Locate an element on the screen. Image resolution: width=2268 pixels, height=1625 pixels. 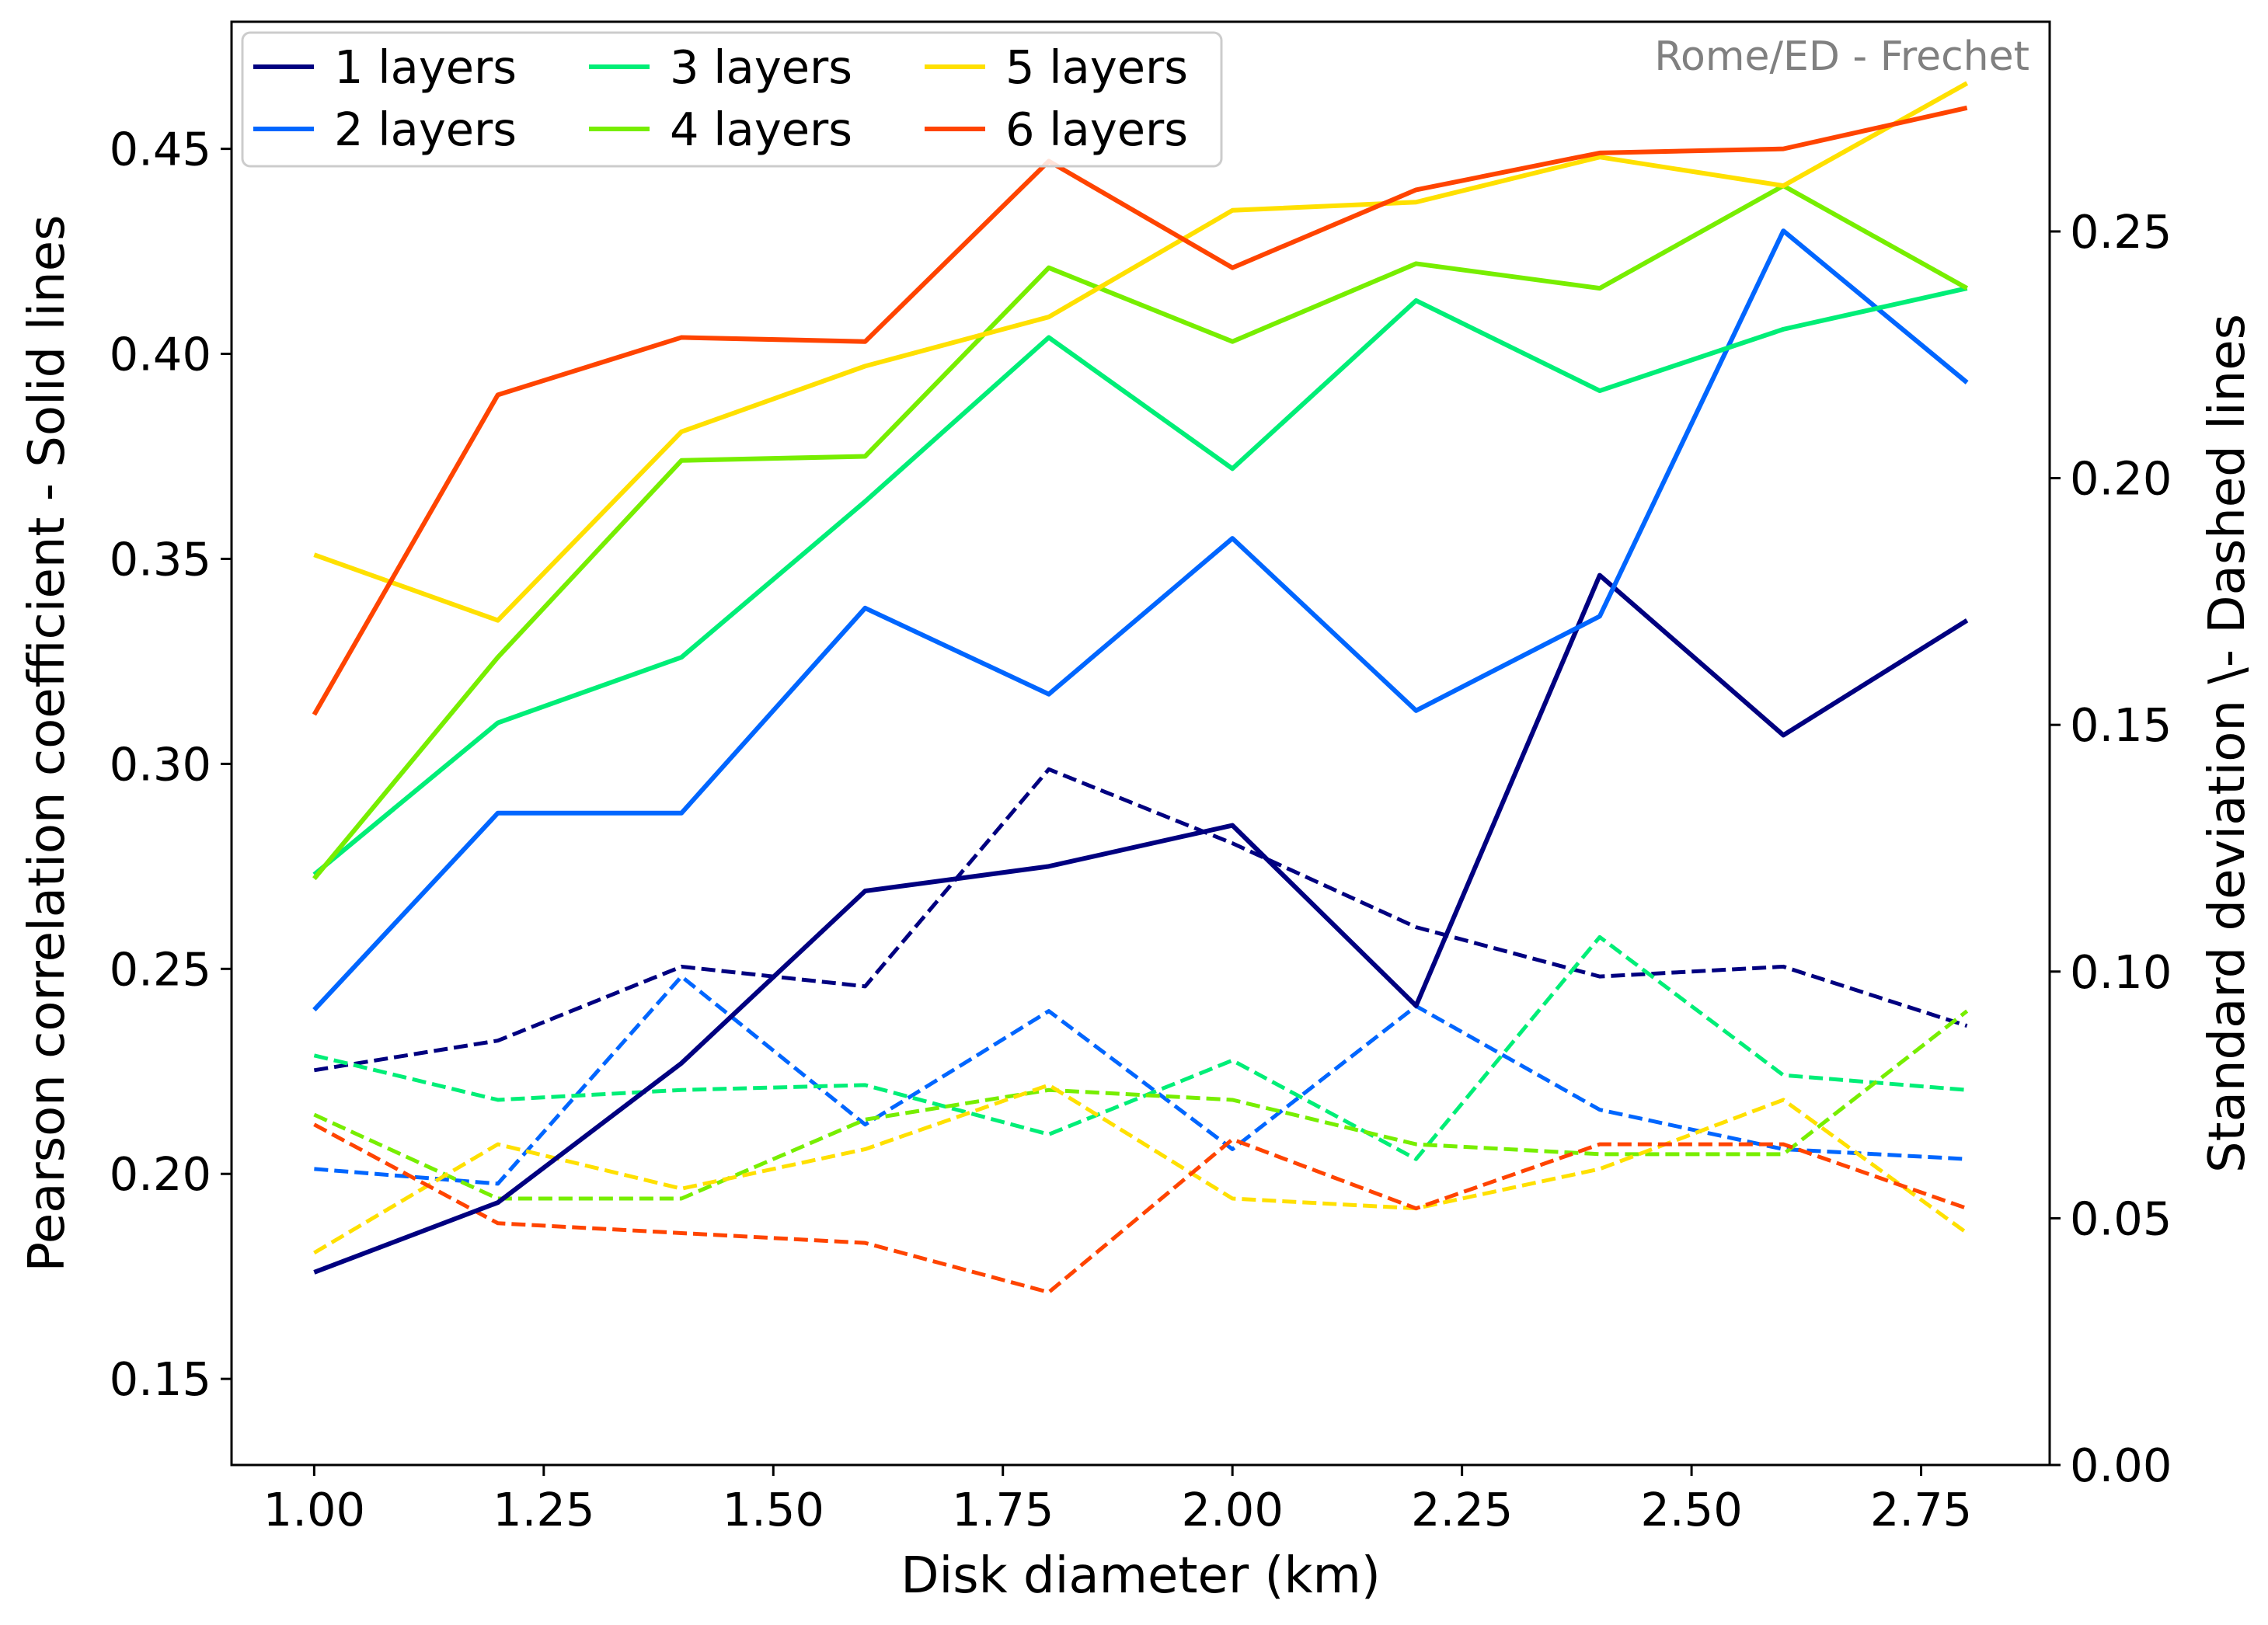
y-right-tick-label: 0.05 is located at coordinates (2121, 1218).